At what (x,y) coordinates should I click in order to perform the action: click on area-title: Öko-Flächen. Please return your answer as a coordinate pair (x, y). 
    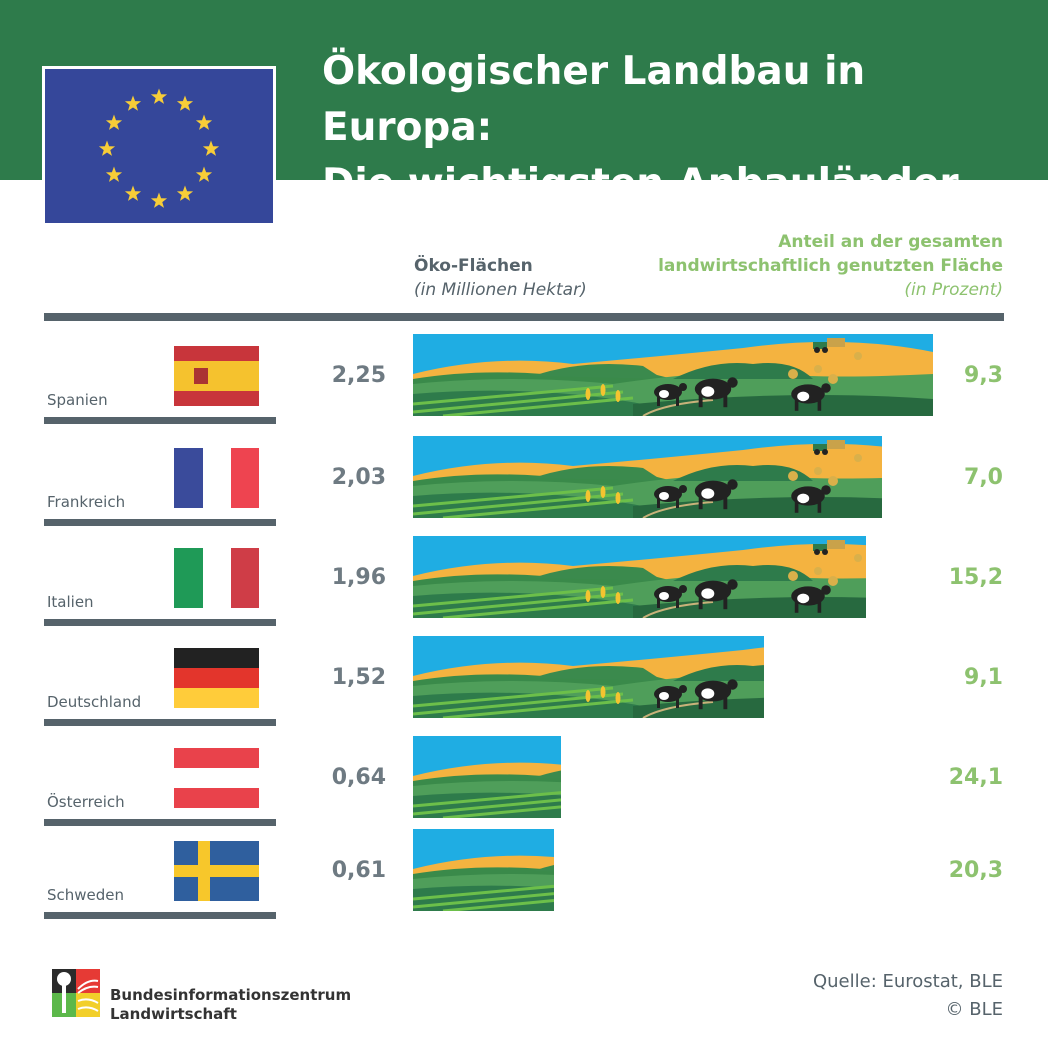
    Looking at the image, I should click on (473, 266).